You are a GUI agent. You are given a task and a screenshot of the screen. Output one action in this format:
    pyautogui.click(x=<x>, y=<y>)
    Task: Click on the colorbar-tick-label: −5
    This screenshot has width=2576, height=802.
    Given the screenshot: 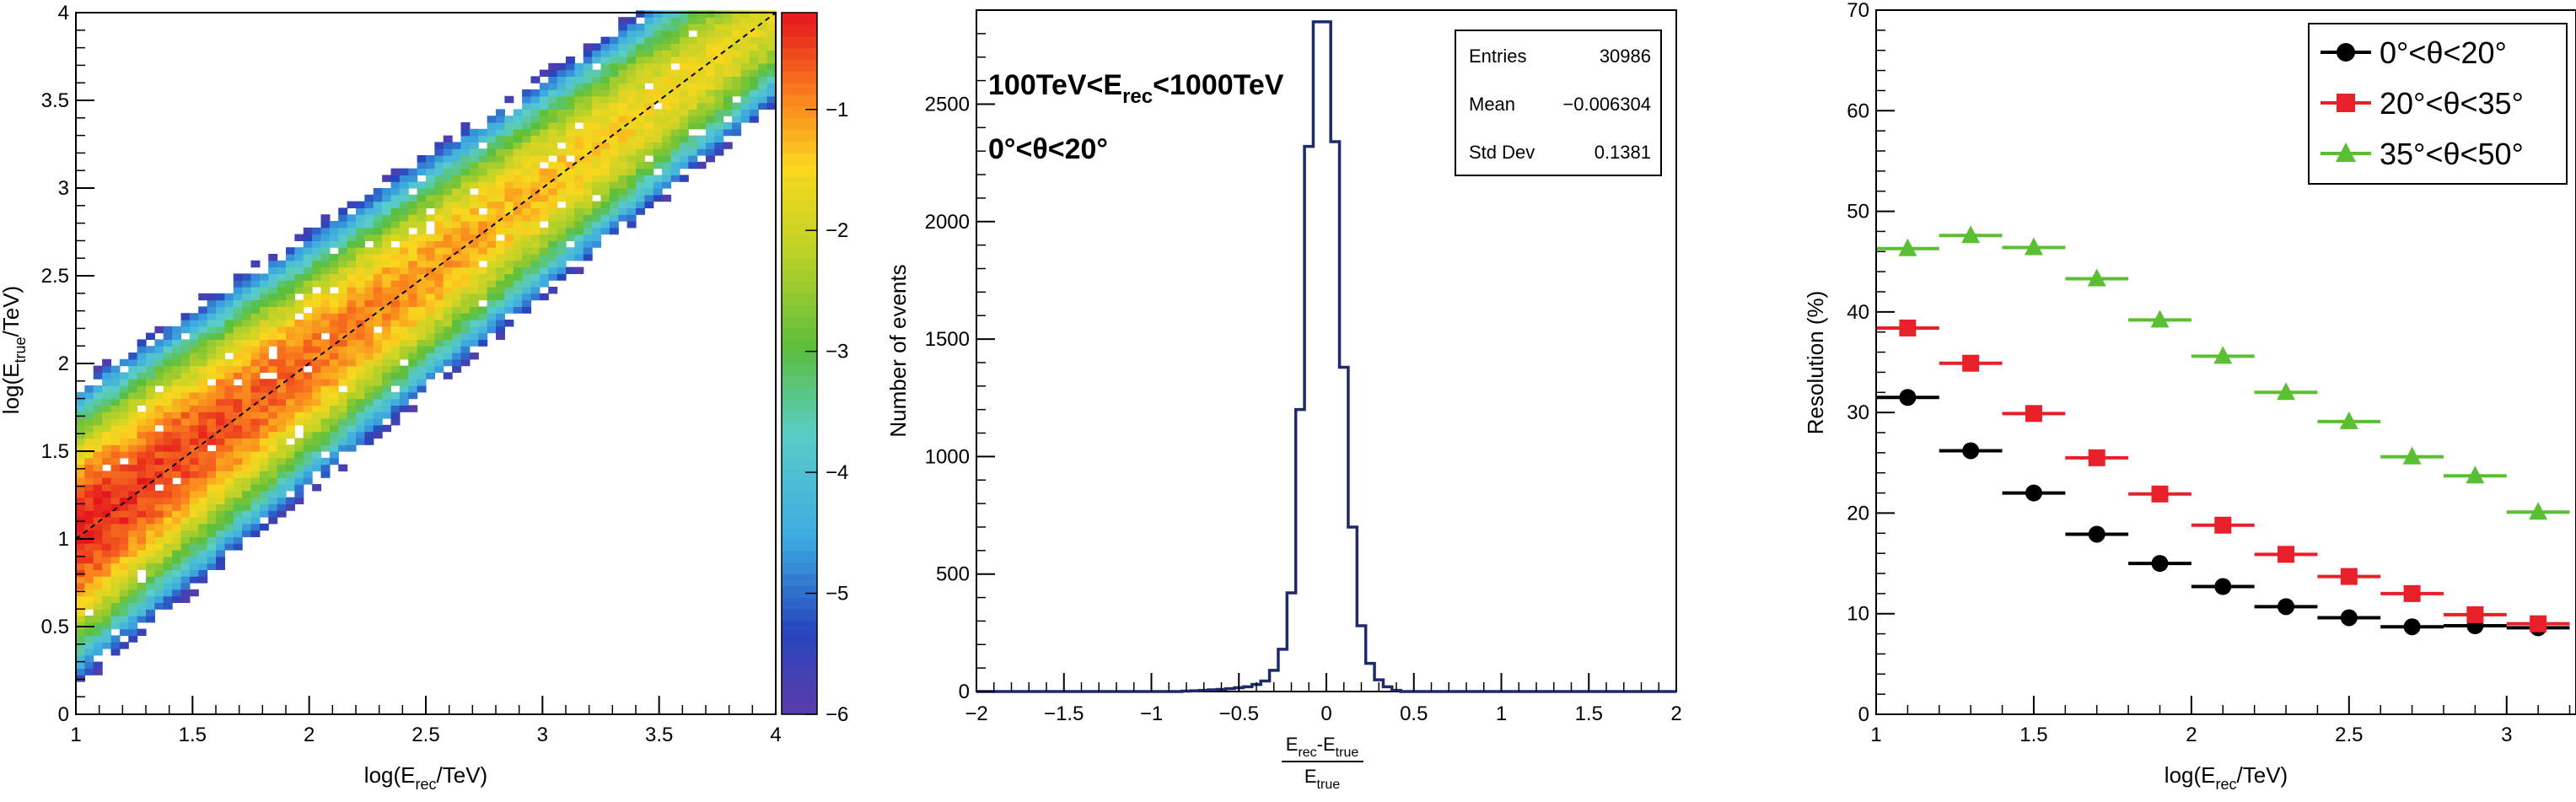 What is the action you would take?
    pyautogui.click(x=837, y=594)
    